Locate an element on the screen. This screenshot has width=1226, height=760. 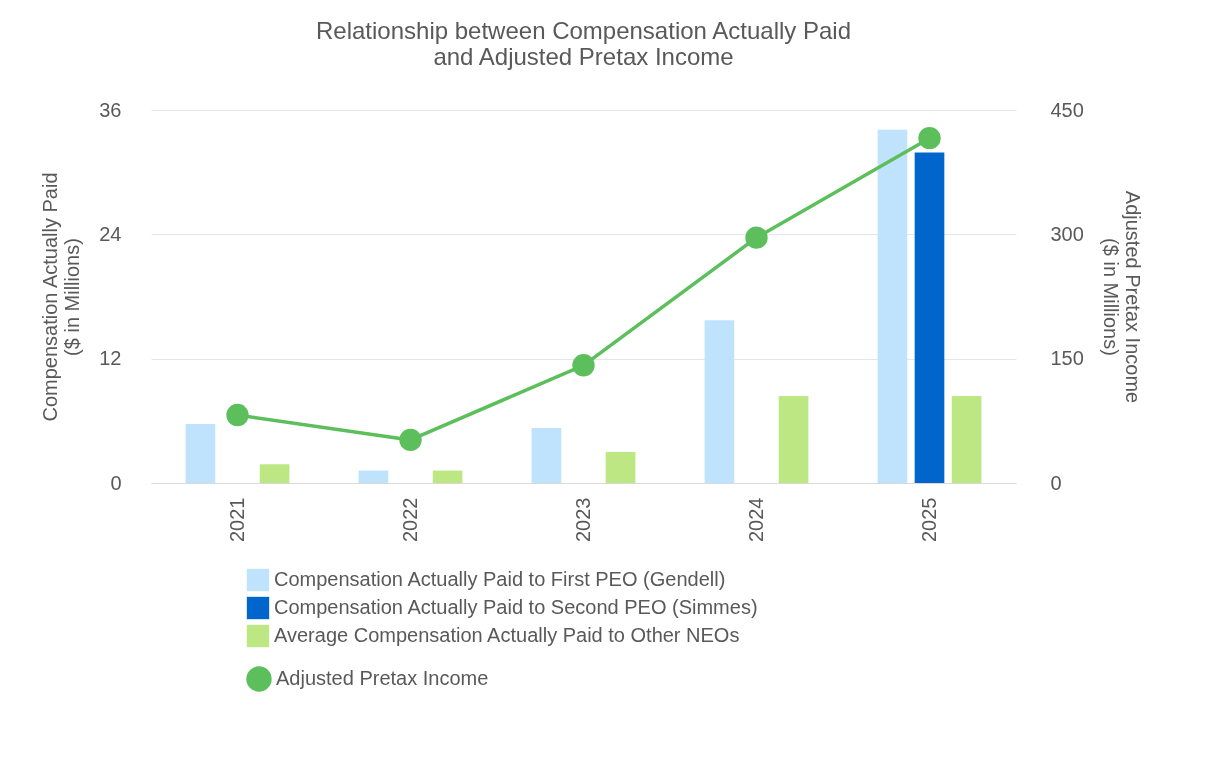
chart-title: Relationship between Compensation Actually Paid and Adjusted Pretax Income is located at coordinates (583, 43).